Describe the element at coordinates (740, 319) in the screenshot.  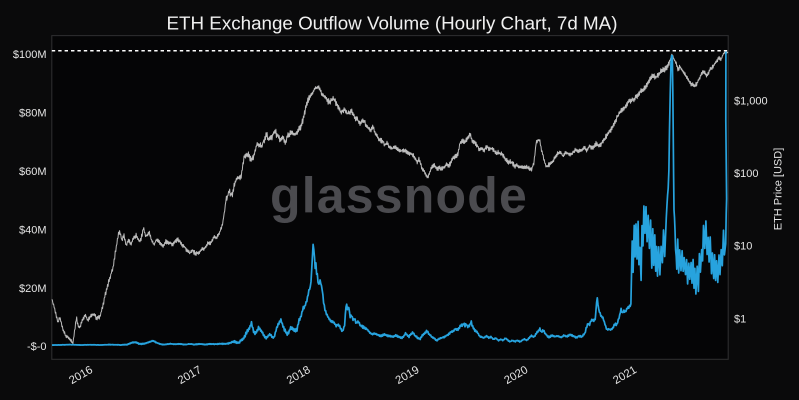
I see `svg-text: $1` at that location.